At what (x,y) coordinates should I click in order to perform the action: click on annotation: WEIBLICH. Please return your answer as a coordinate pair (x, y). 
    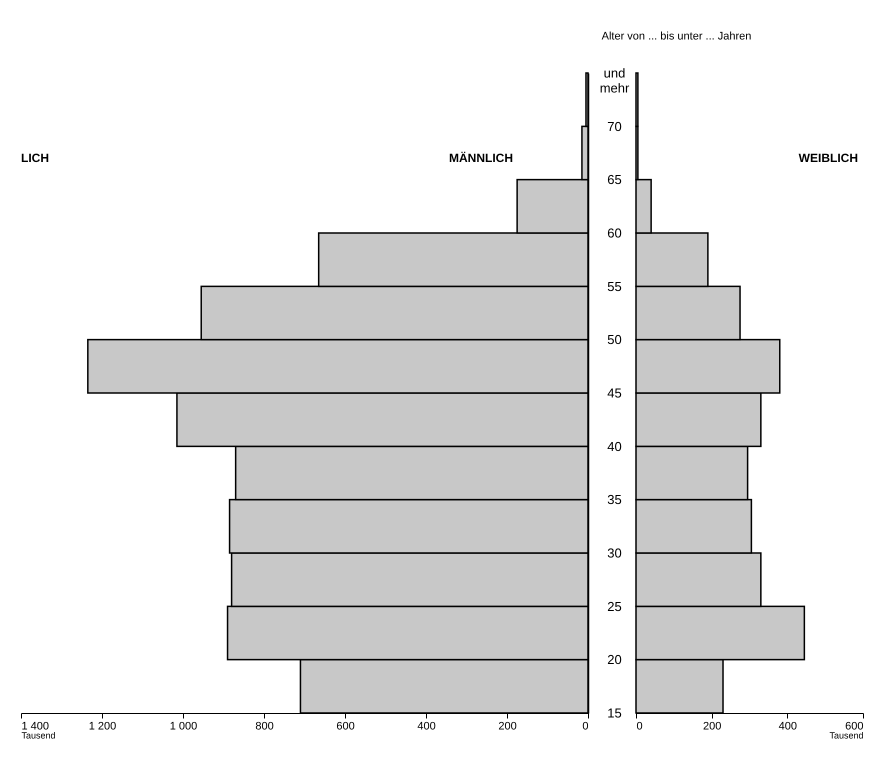
    Looking at the image, I should click on (828, 158).